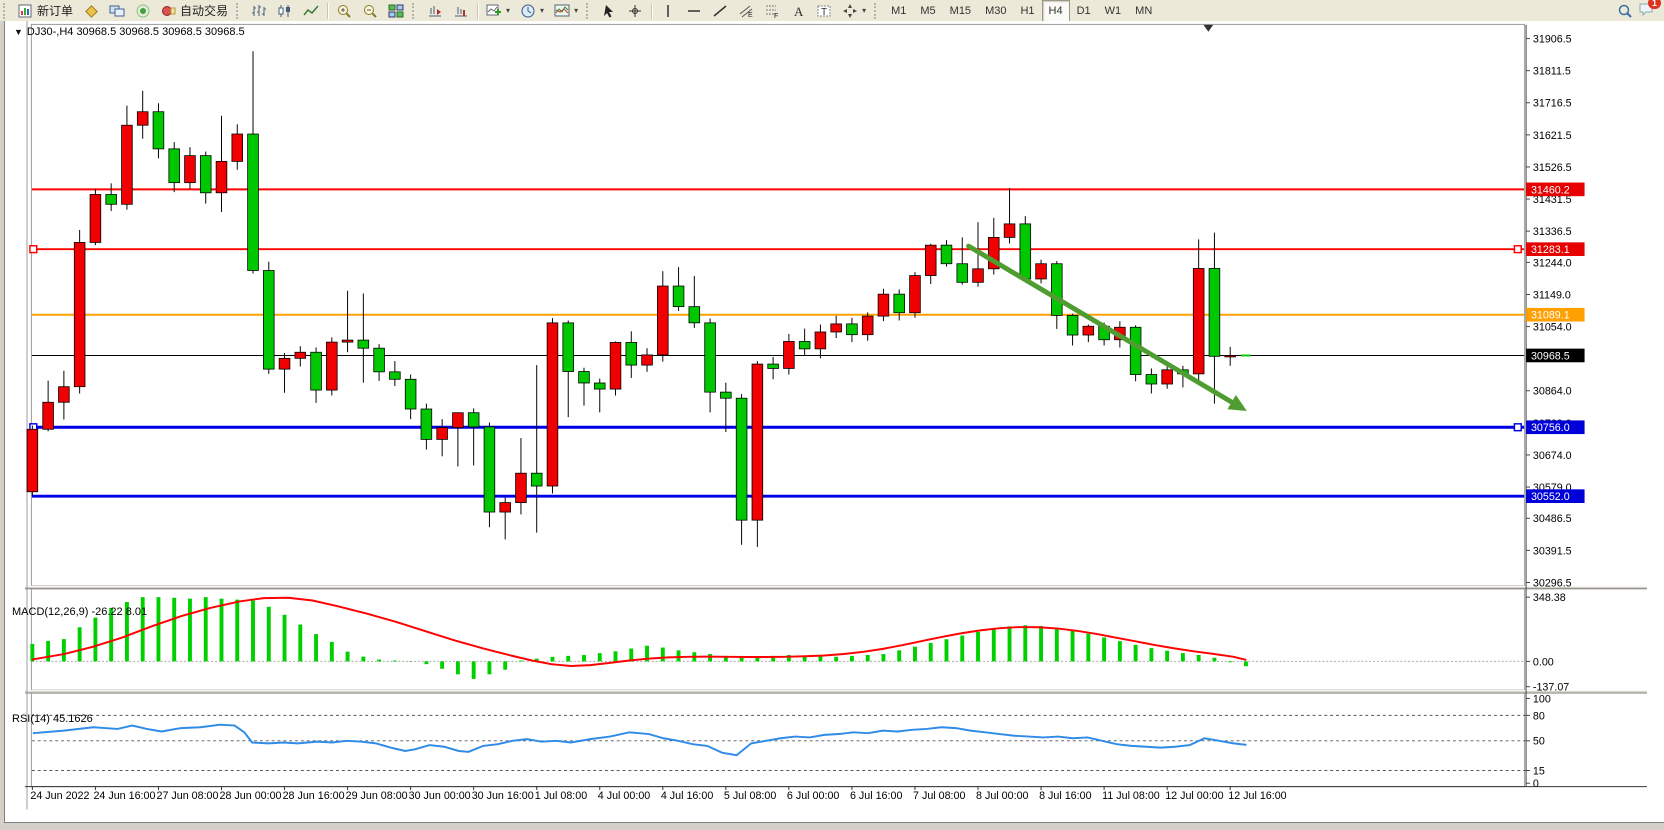  Describe the element at coordinates (18, 32) in the screenshot. I see `one-click-trading-toggle-icon: ▼` at that location.